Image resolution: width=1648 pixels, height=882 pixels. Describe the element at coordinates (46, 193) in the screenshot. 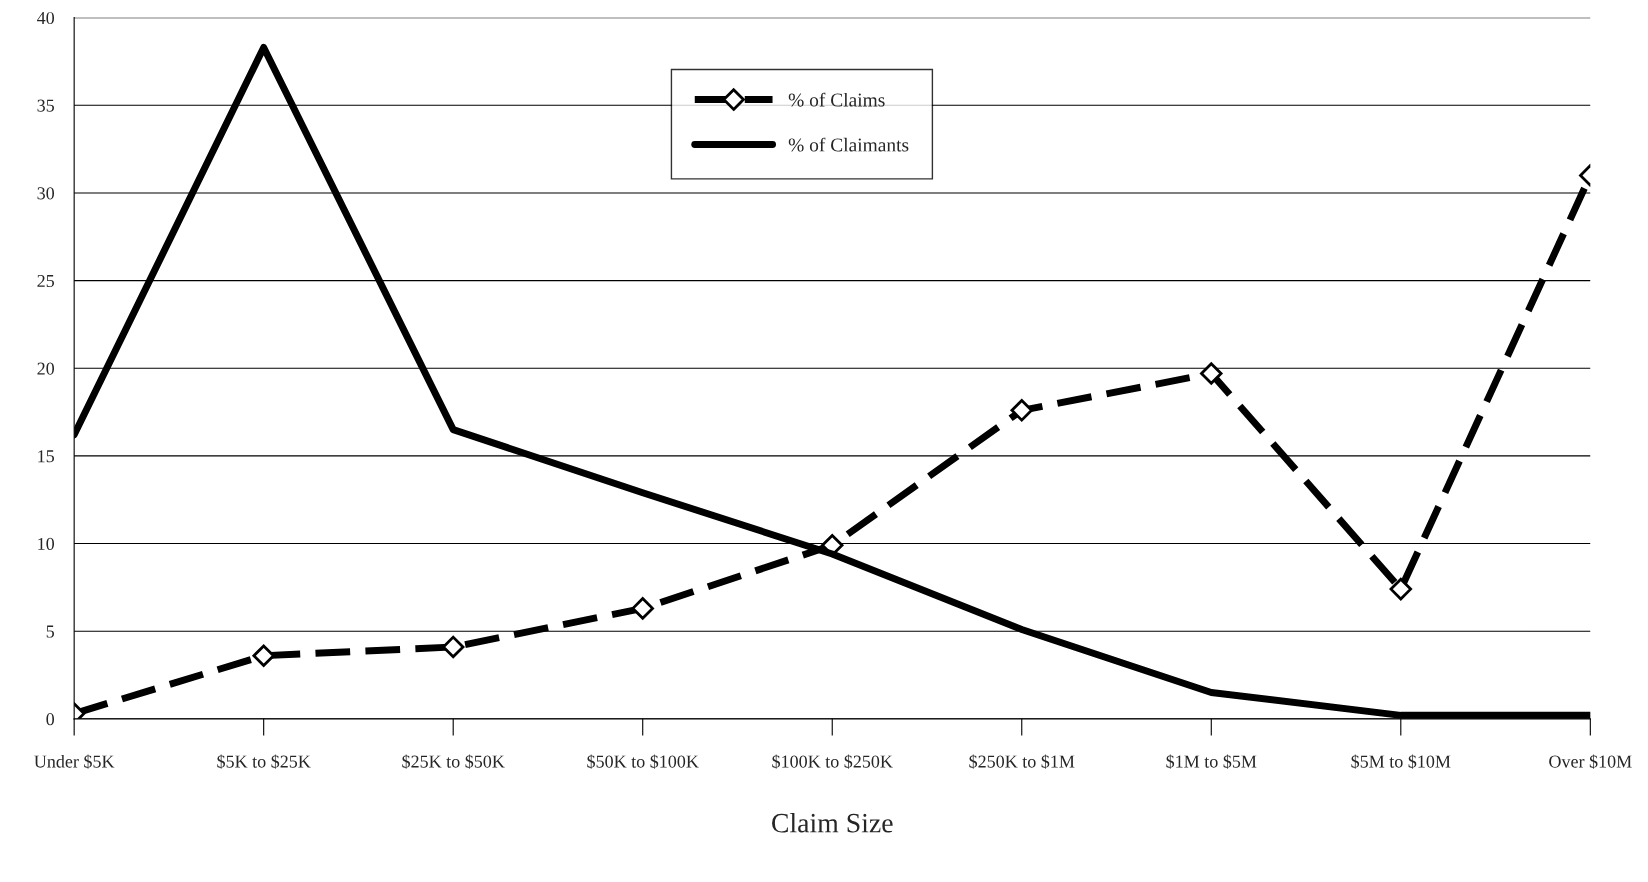

I see `y-tick-label: 30` at that location.